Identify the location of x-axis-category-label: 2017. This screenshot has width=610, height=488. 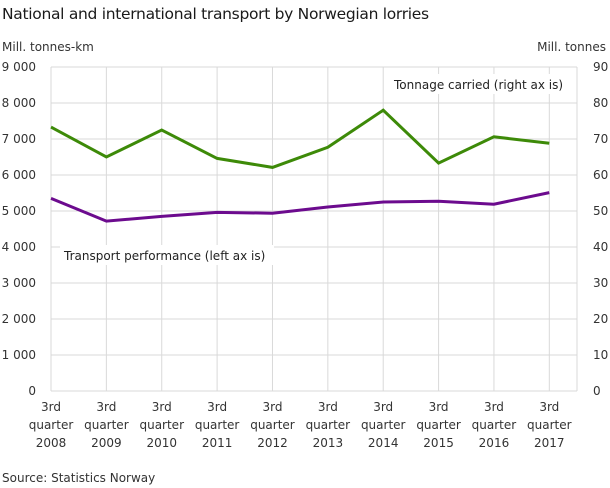
(549, 443).